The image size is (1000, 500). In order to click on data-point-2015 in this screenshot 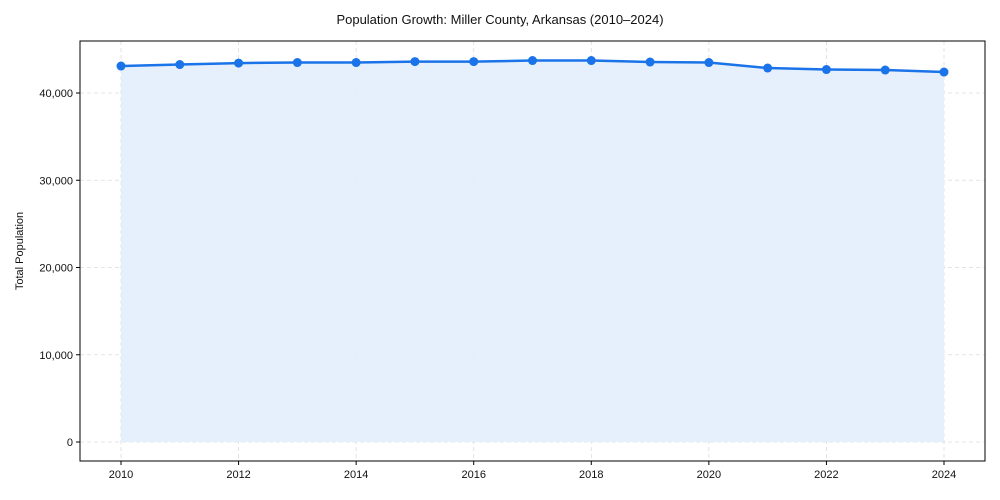, I will do `click(415, 62)`.